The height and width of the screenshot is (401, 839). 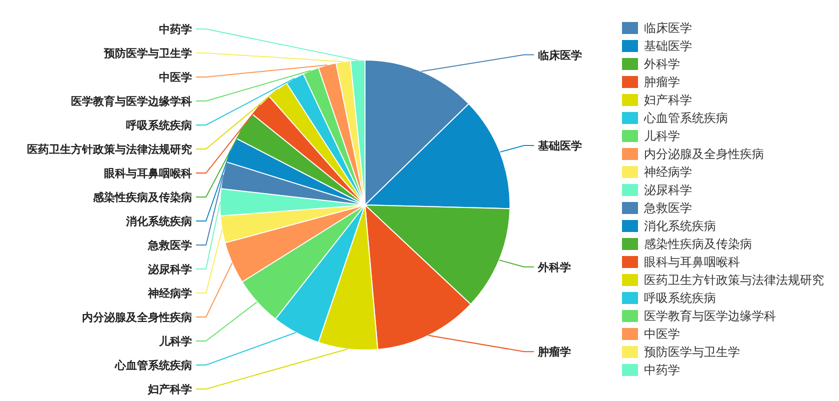 What do you see at coordinates (734, 280) in the screenshot?
I see `legend-label: 医药卫生方针政策与法律法规研究` at bounding box center [734, 280].